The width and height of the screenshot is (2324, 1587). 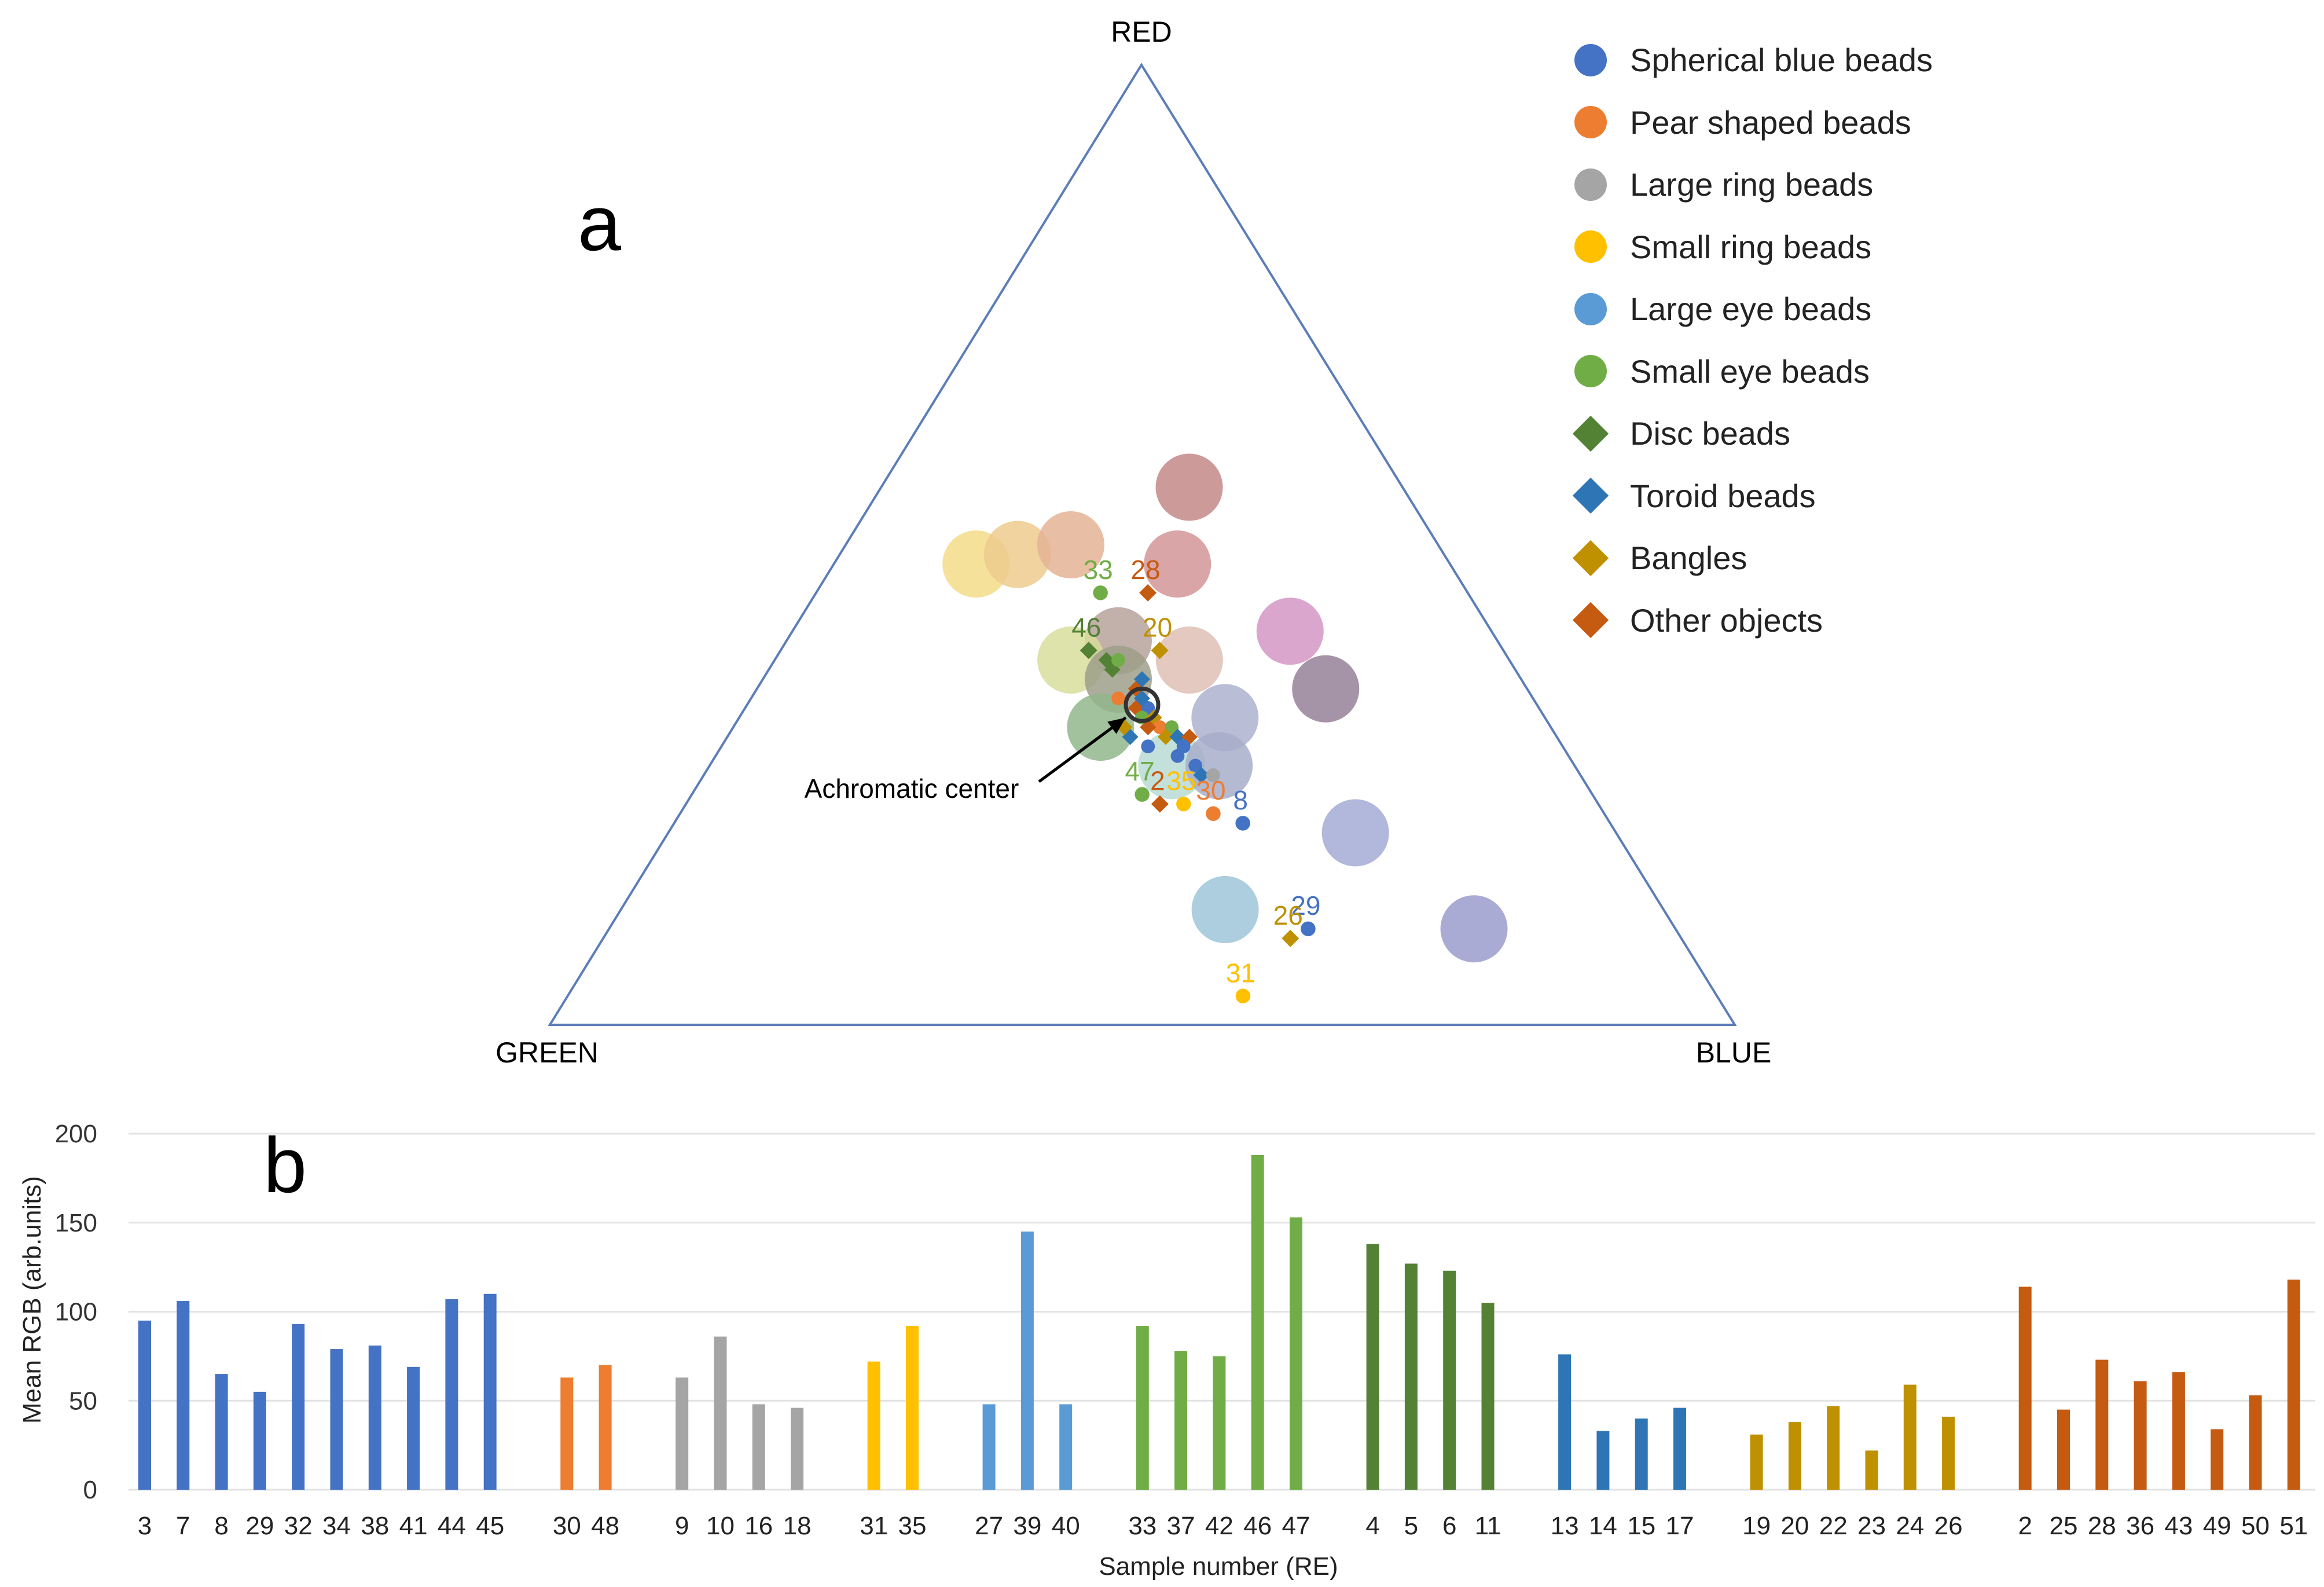 What do you see at coordinates (1218, 1566) in the screenshot?
I see `bar-x-axis-title: Sample number (RE)` at bounding box center [1218, 1566].